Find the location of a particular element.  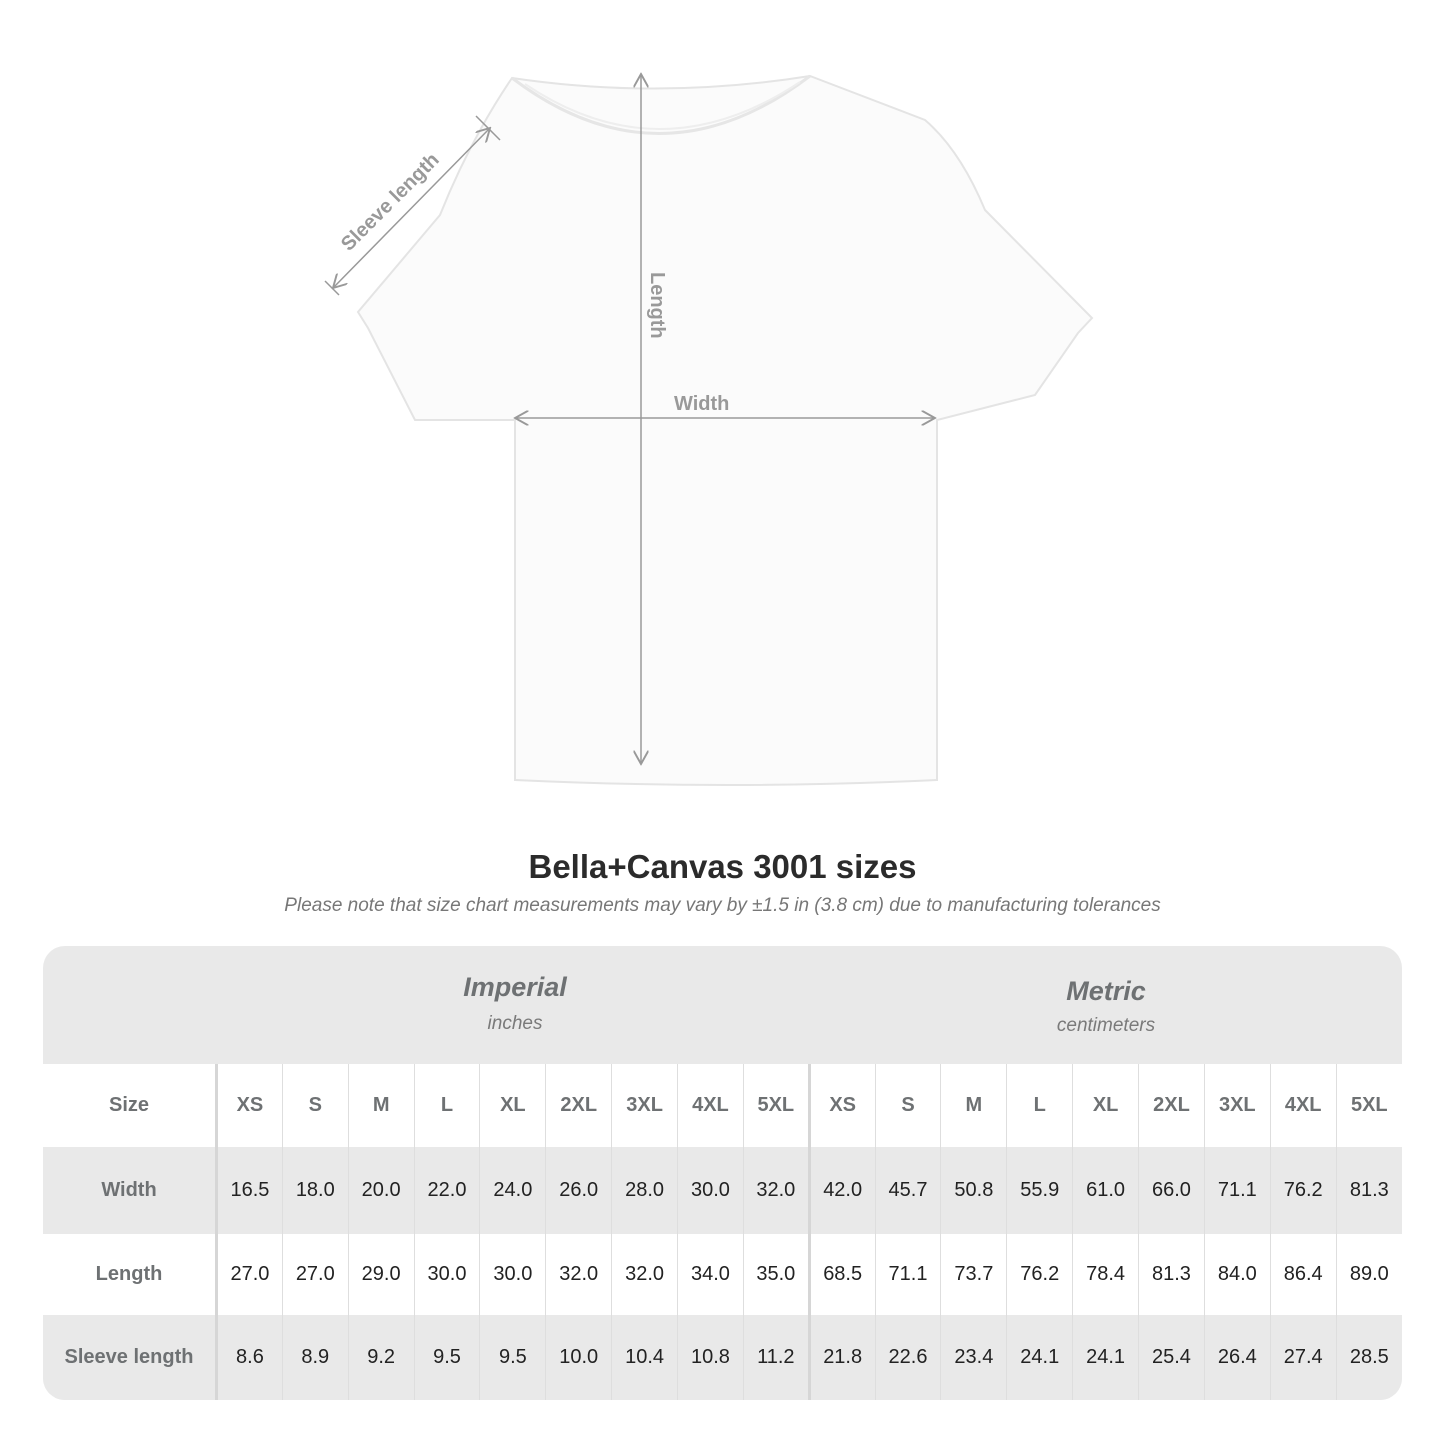

imperial-value-cell: 16.5 is located at coordinates (249, 1190).